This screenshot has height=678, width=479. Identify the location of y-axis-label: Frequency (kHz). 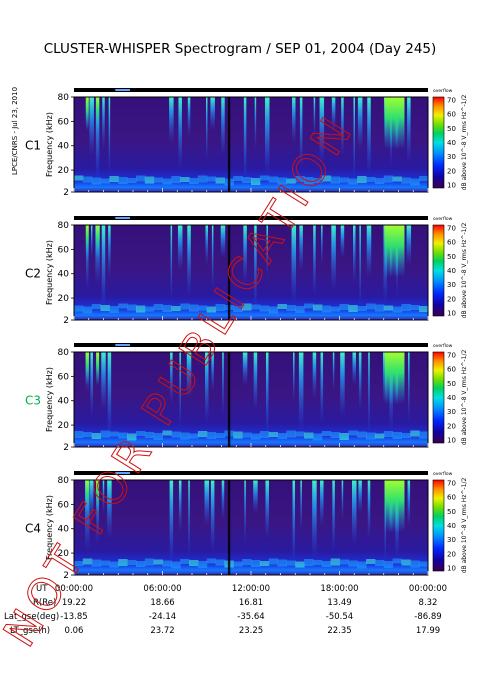
(49, 527).